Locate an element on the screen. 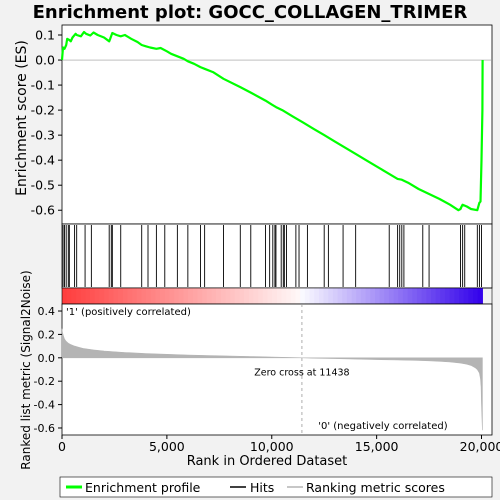  es-y-axis-label: Enrichment score (ES) is located at coordinates (22, 118).